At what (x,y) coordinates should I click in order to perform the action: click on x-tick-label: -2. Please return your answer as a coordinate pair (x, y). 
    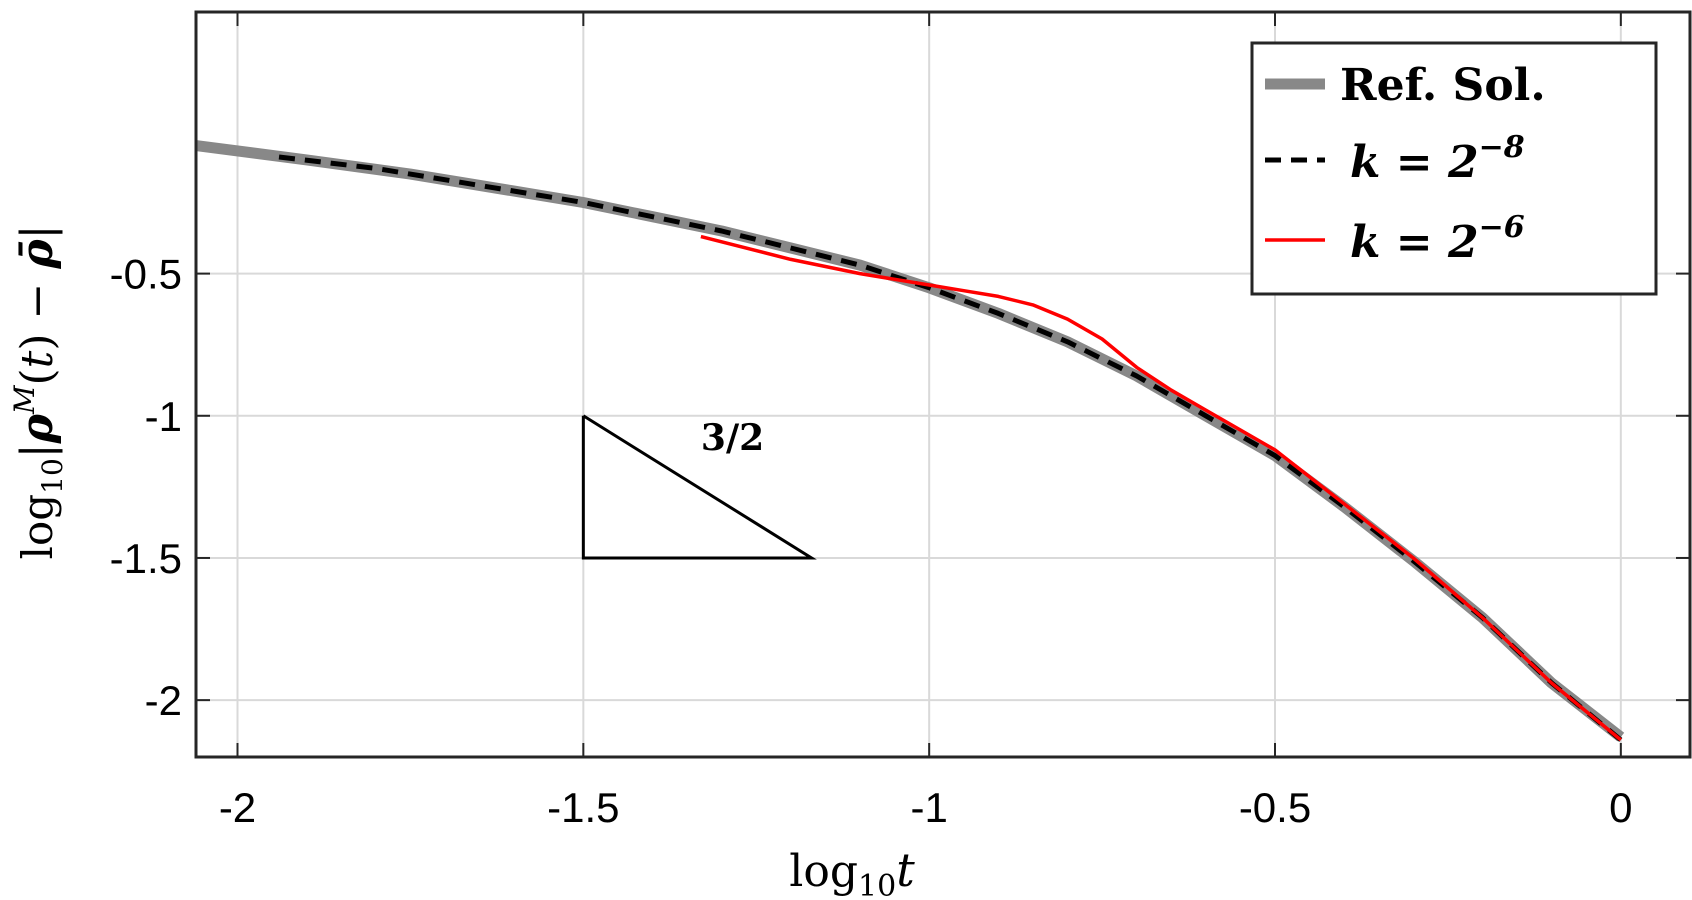
    Looking at the image, I should click on (237, 807).